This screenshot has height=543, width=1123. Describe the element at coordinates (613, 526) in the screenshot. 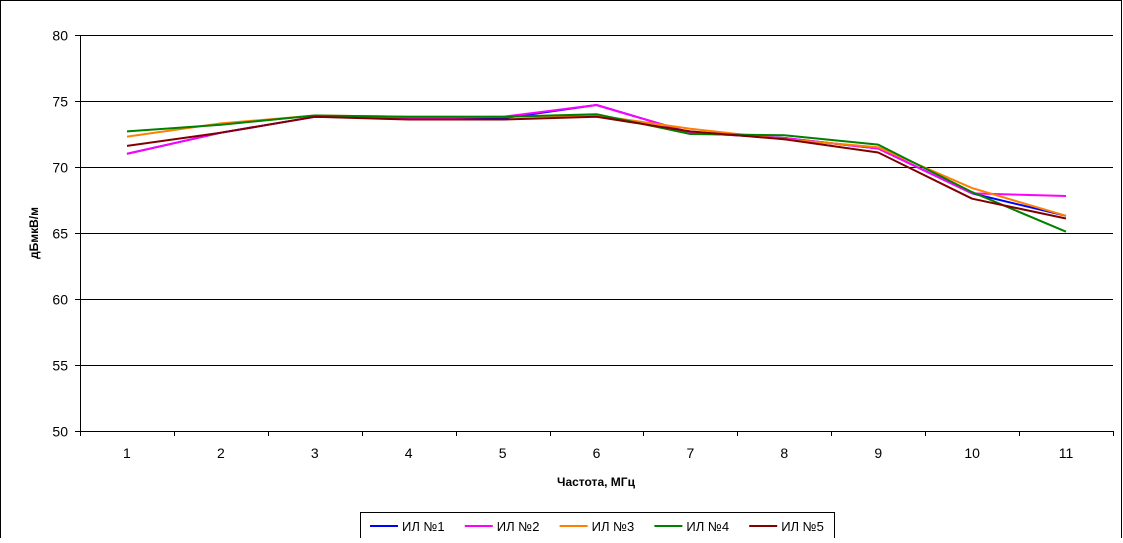

I see `legend-label: ИЛ №3` at that location.